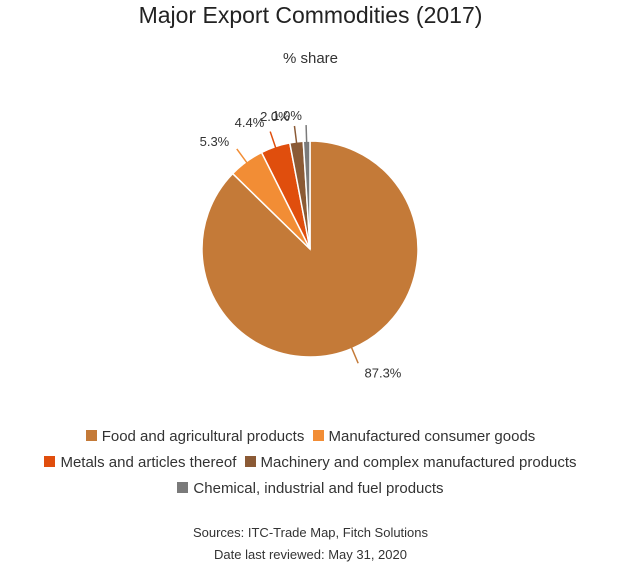 The width and height of the screenshot is (621, 588). What do you see at coordinates (310, 15) in the screenshot?
I see `chart-title: Major Export Commodities (2017)` at bounding box center [310, 15].